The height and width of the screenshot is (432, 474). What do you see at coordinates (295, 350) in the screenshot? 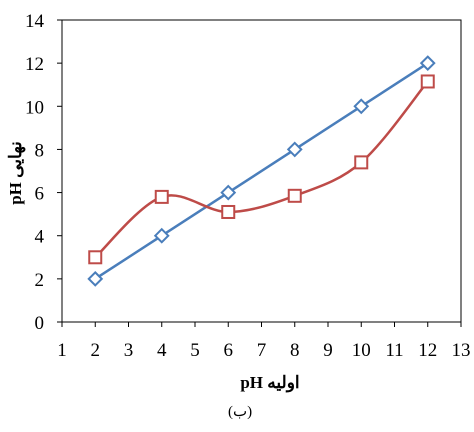
I see `x-tick-label: 8` at bounding box center [295, 350].